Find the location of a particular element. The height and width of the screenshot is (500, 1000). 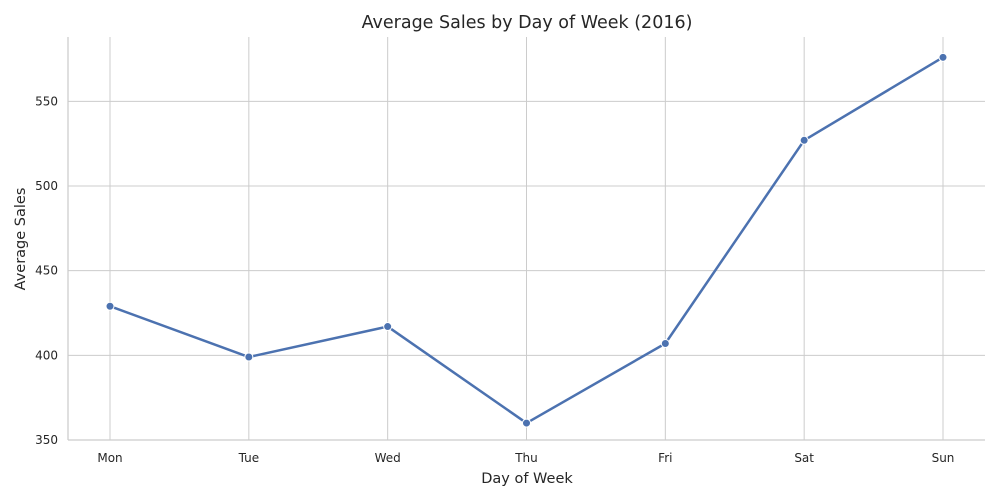

y-tick-label: 450 is located at coordinates (46, 271).